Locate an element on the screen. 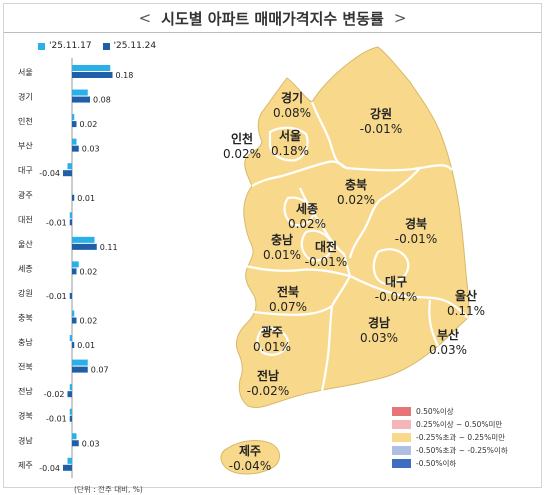 Image resolution: width=547 pixels, height=495 pixels. color-legend-label: -0.50%초과 ~ -0.25%이하 is located at coordinates (462, 450).